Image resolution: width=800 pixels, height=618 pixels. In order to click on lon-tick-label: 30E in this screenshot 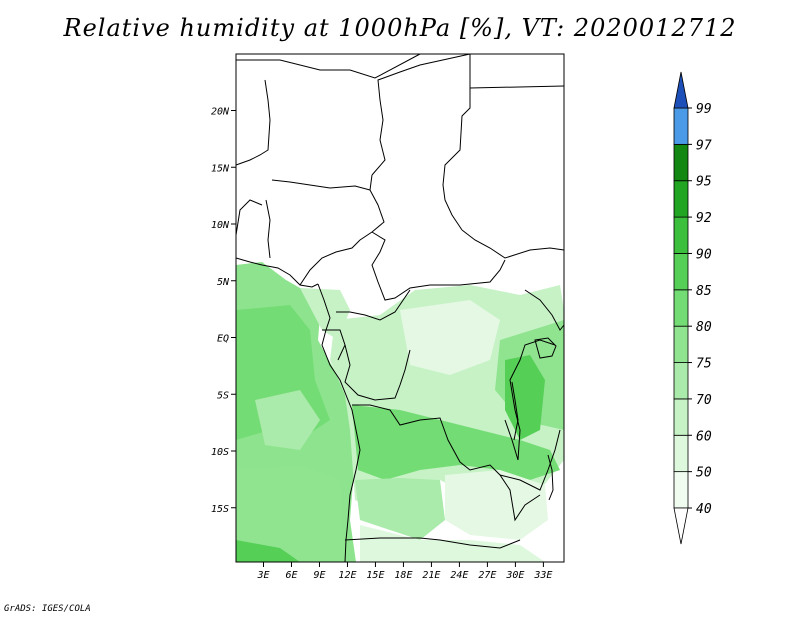, I will do `click(514, 575)`.